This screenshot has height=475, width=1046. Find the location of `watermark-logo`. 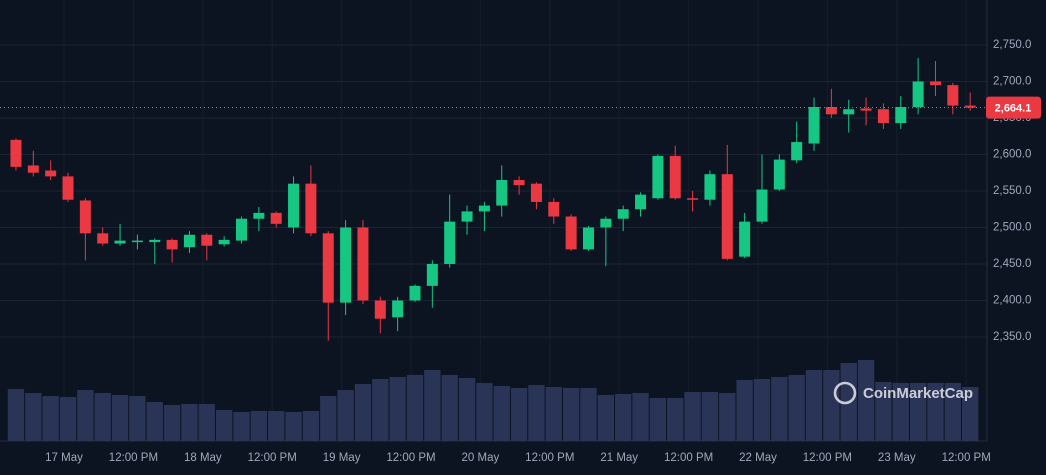

watermark-logo is located at coordinates (845, 393).